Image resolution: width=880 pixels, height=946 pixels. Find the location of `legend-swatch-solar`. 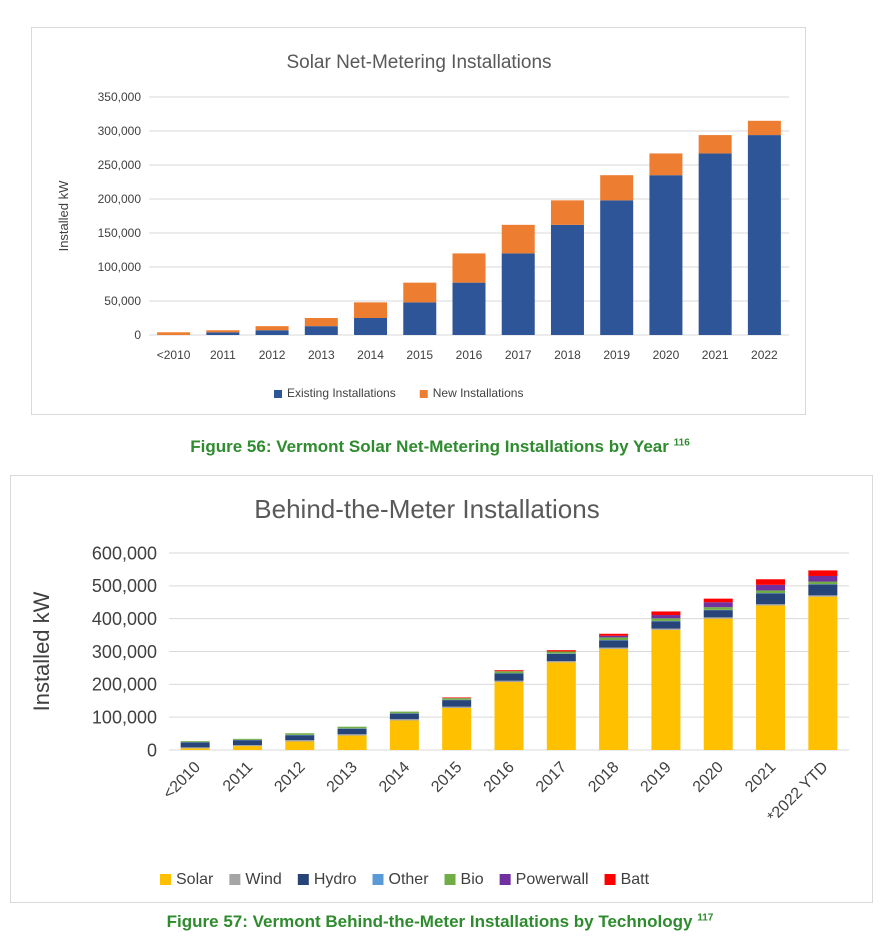

legend-swatch-solar is located at coordinates (165, 879).